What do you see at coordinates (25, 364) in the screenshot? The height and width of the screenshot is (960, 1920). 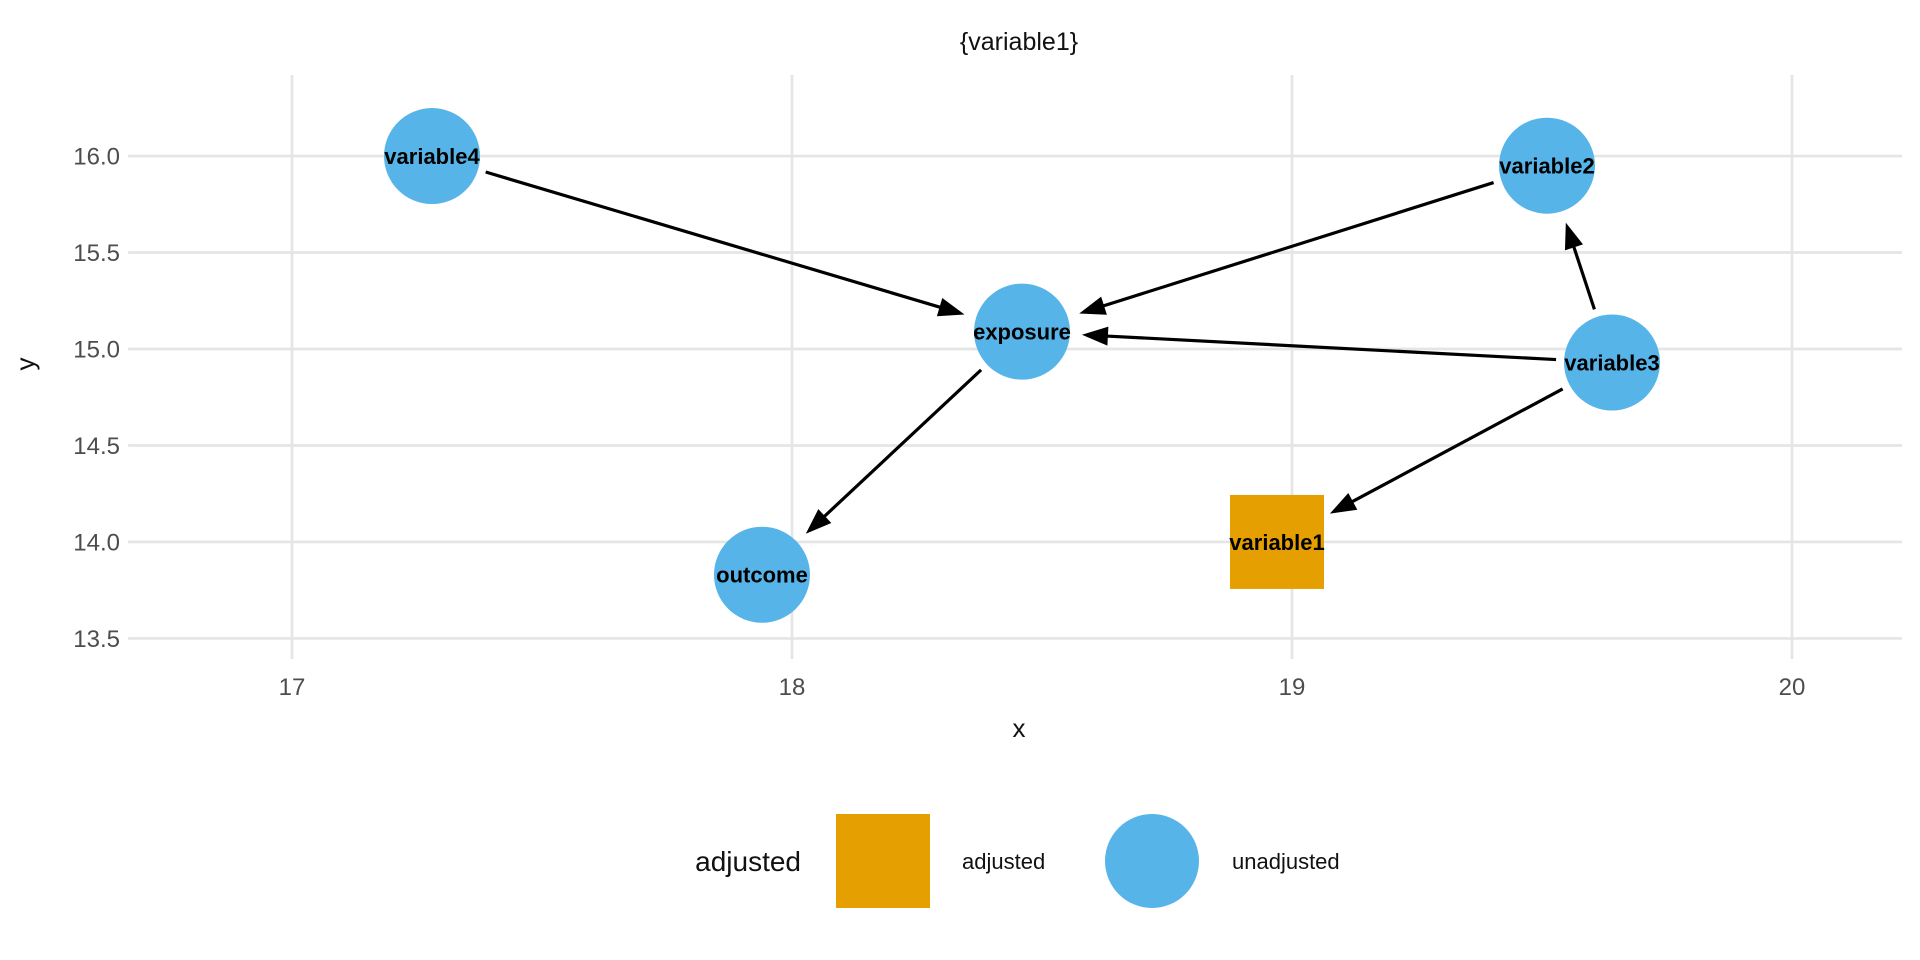 I see `y-axis-title: y` at bounding box center [25, 364].